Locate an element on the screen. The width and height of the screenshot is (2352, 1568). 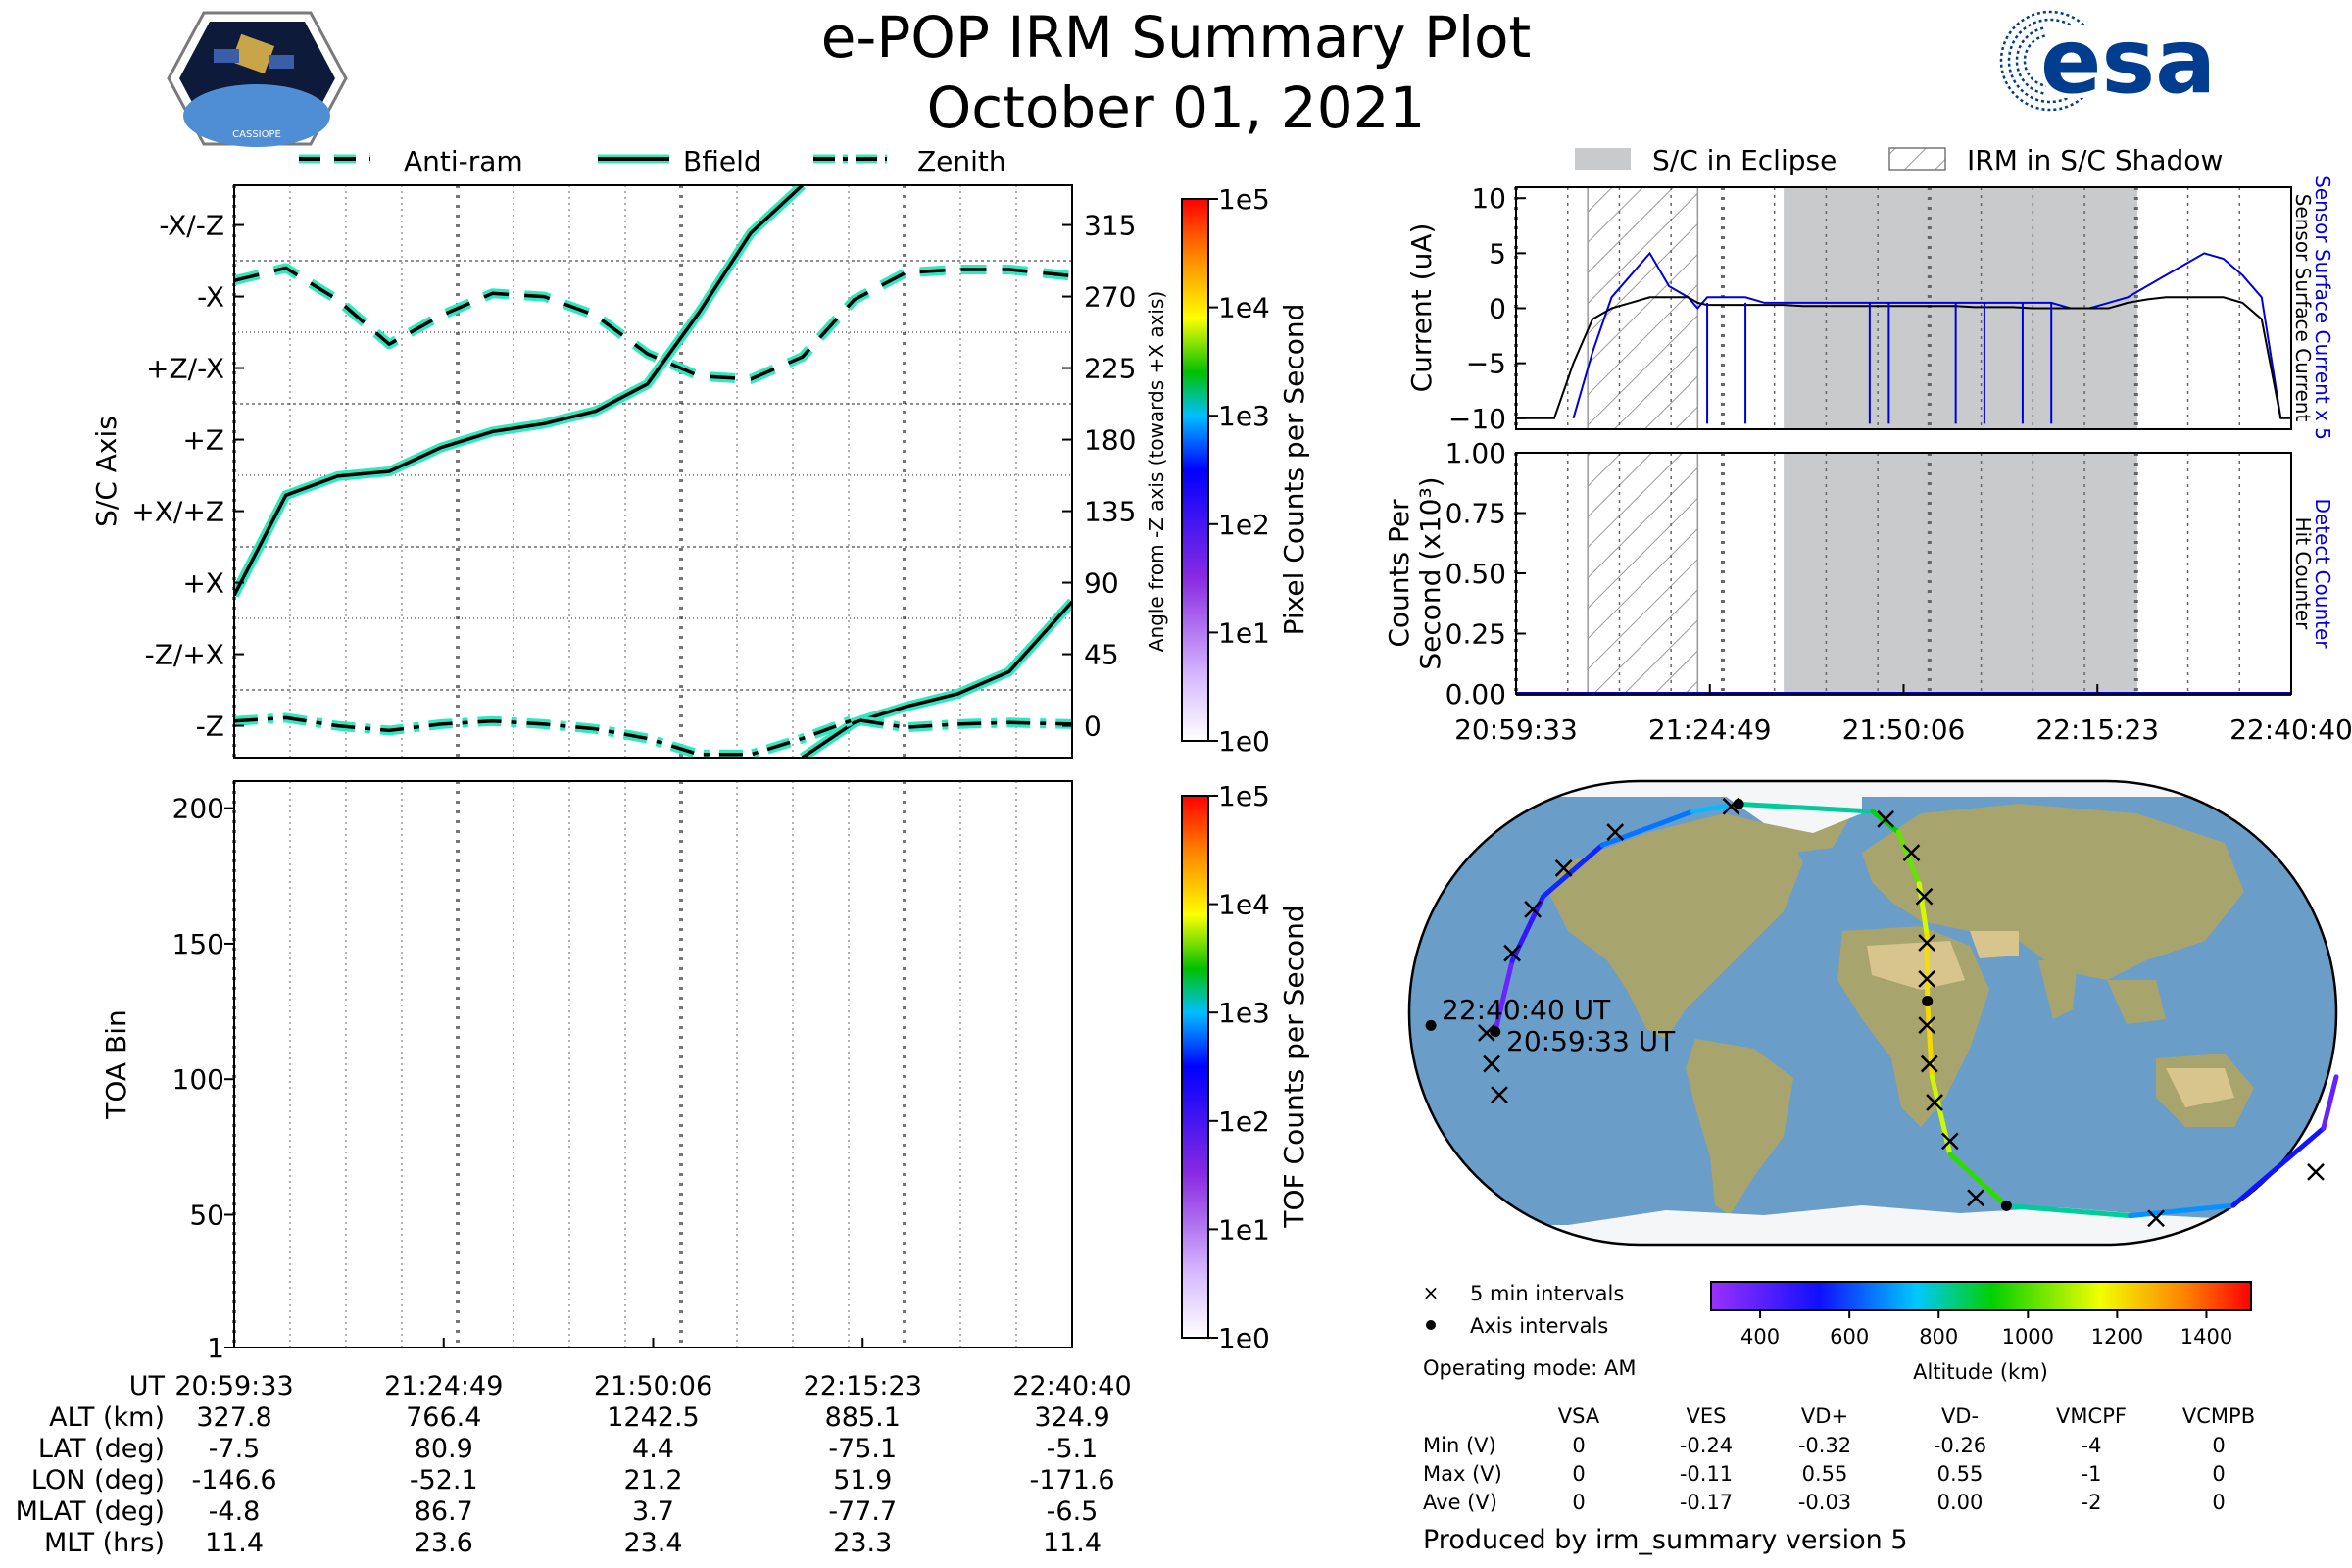
ephemeris-cell: 22:15:23 is located at coordinates (863, 1386).